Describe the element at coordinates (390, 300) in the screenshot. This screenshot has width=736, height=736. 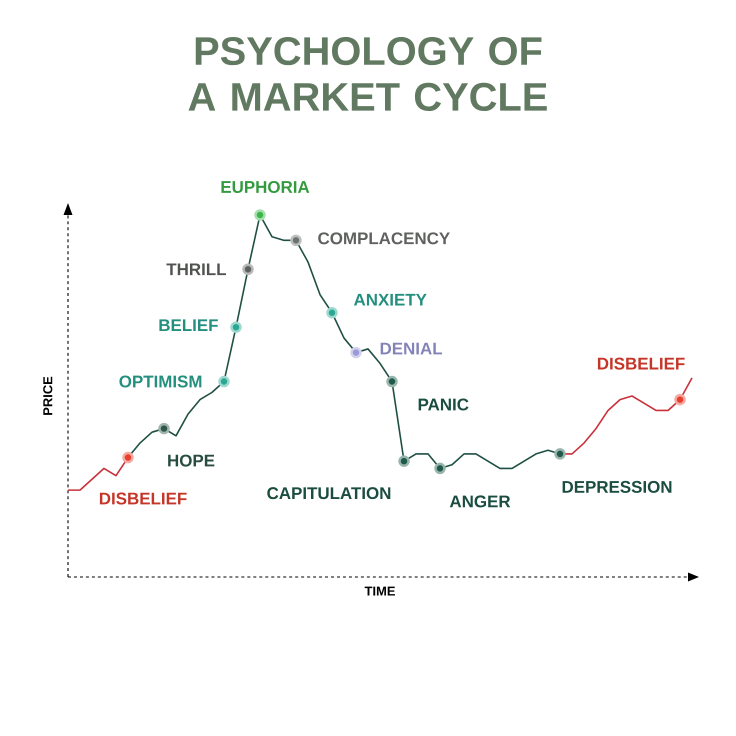
I see `annotation: ANXIETY` at that location.